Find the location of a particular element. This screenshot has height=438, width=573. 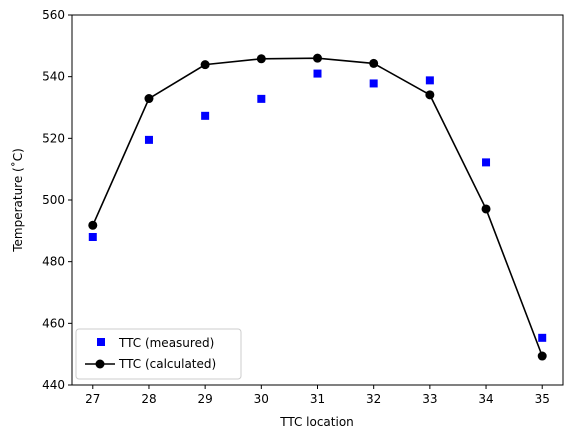

legend-marker-calculated is located at coordinates (100, 364).